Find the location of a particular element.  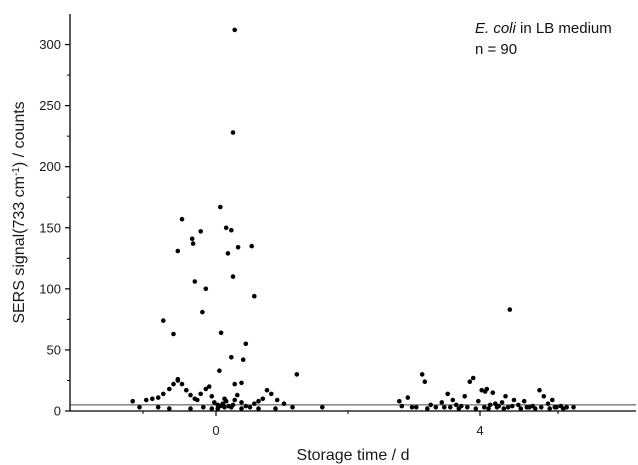

y-axis-ticks: 0 50 100 150 200 250 300 is located at coordinates (54, 228).